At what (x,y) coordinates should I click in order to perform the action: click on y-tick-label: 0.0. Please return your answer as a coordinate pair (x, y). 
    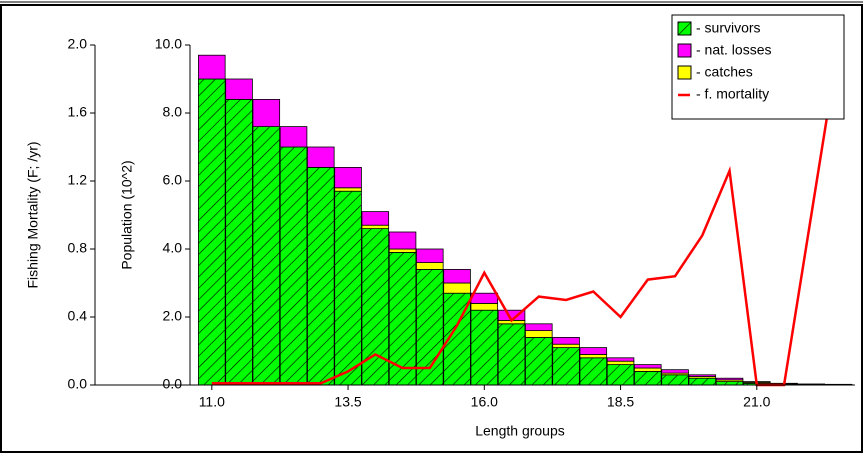
    Looking at the image, I should click on (173, 384).